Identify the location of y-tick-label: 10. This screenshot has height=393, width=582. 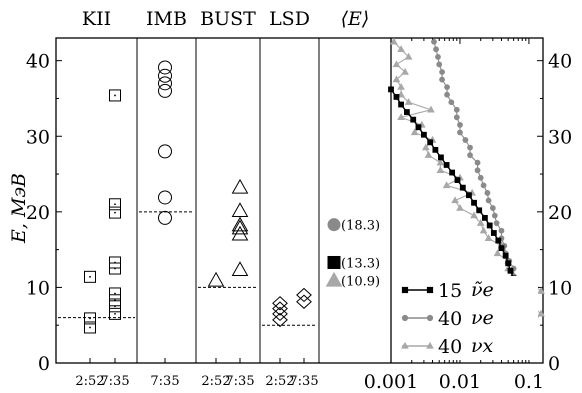
(38, 288).